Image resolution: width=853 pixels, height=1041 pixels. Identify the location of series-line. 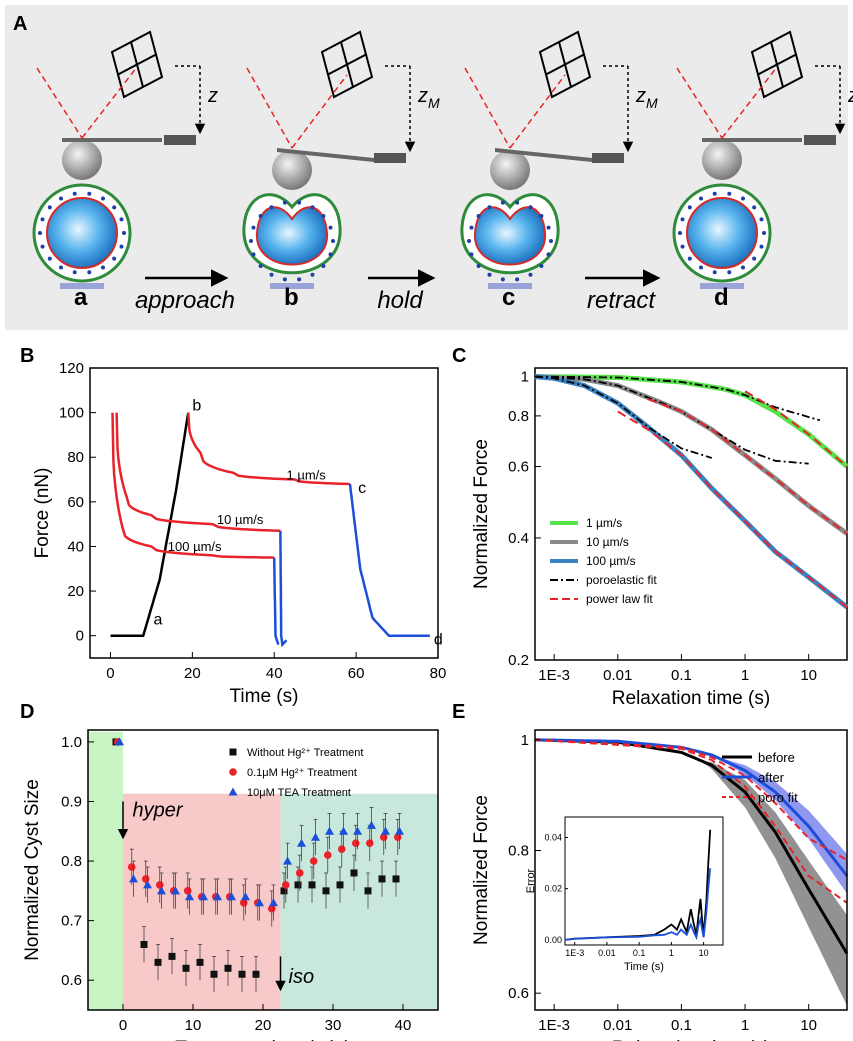
(691, 492).